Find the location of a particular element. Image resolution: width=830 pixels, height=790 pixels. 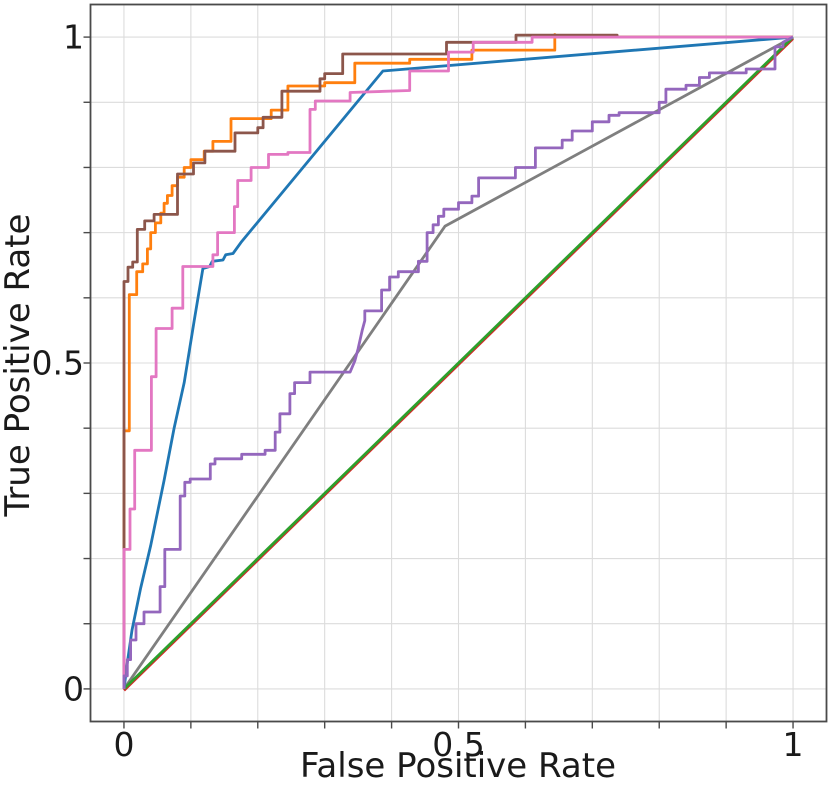

x-tick-label-1: 1 is located at coordinates (793, 744).